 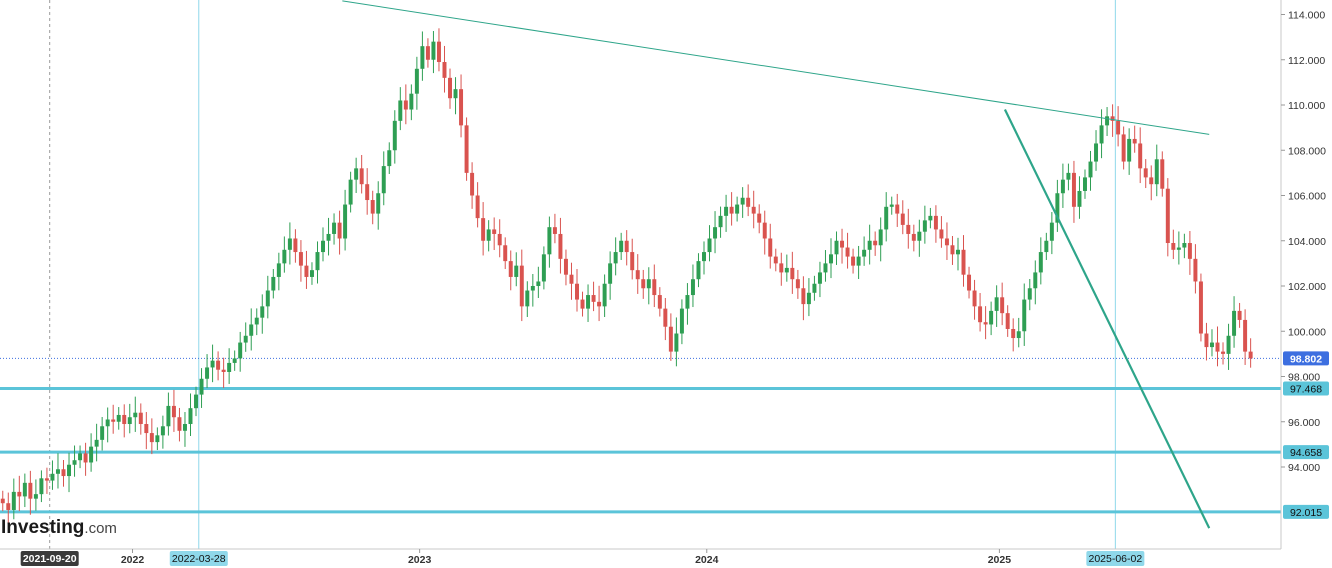 What do you see at coordinates (1115, 559) in the screenshot?
I see `date-marker-label-text: 2025-06-02` at bounding box center [1115, 559].